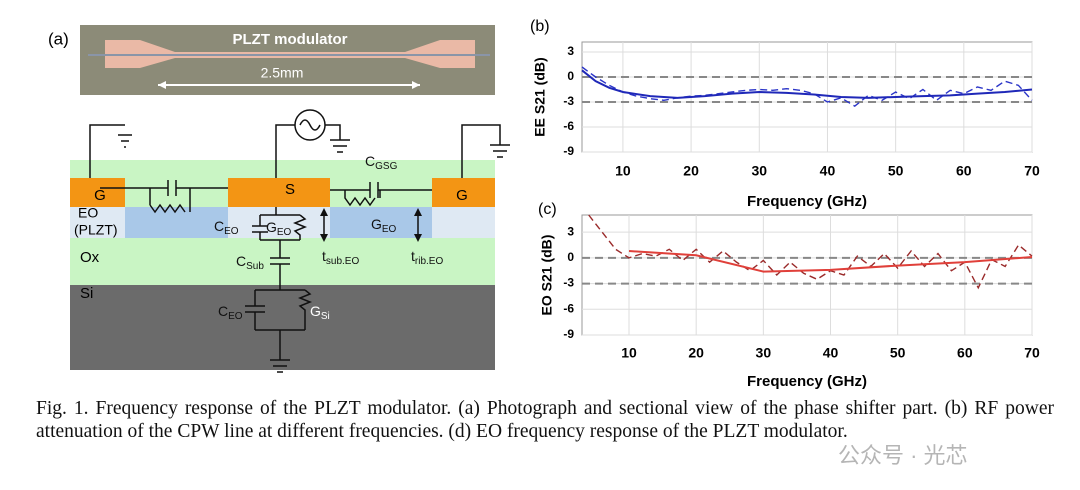  What do you see at coordinates (290, 189) in the screenshot?
I see `pad-label: S` at bounding box center [290, 189].